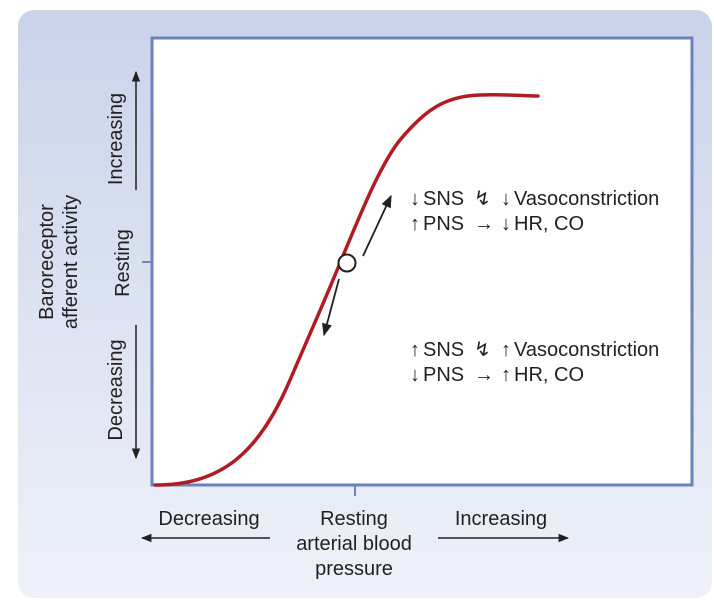 The image size is (714, 600). Describe the element at coordinates (354, 569) in the screenshot. I see `x-label-resting-line3: pressure` at that location.